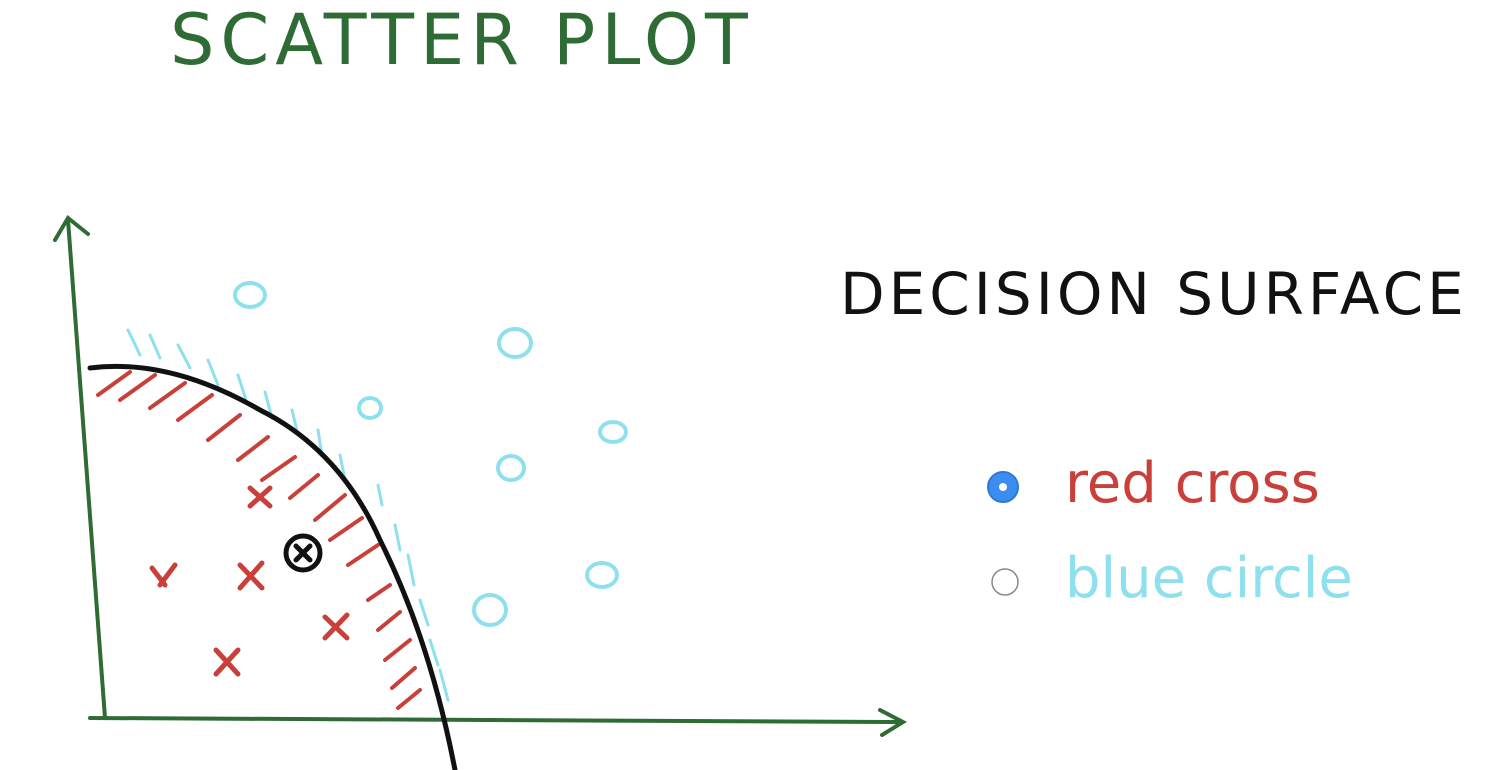 Image resolution: width=1488 pixels, height=770 pixels. I want to click on option-label: blue circle, so click(1209, 578).